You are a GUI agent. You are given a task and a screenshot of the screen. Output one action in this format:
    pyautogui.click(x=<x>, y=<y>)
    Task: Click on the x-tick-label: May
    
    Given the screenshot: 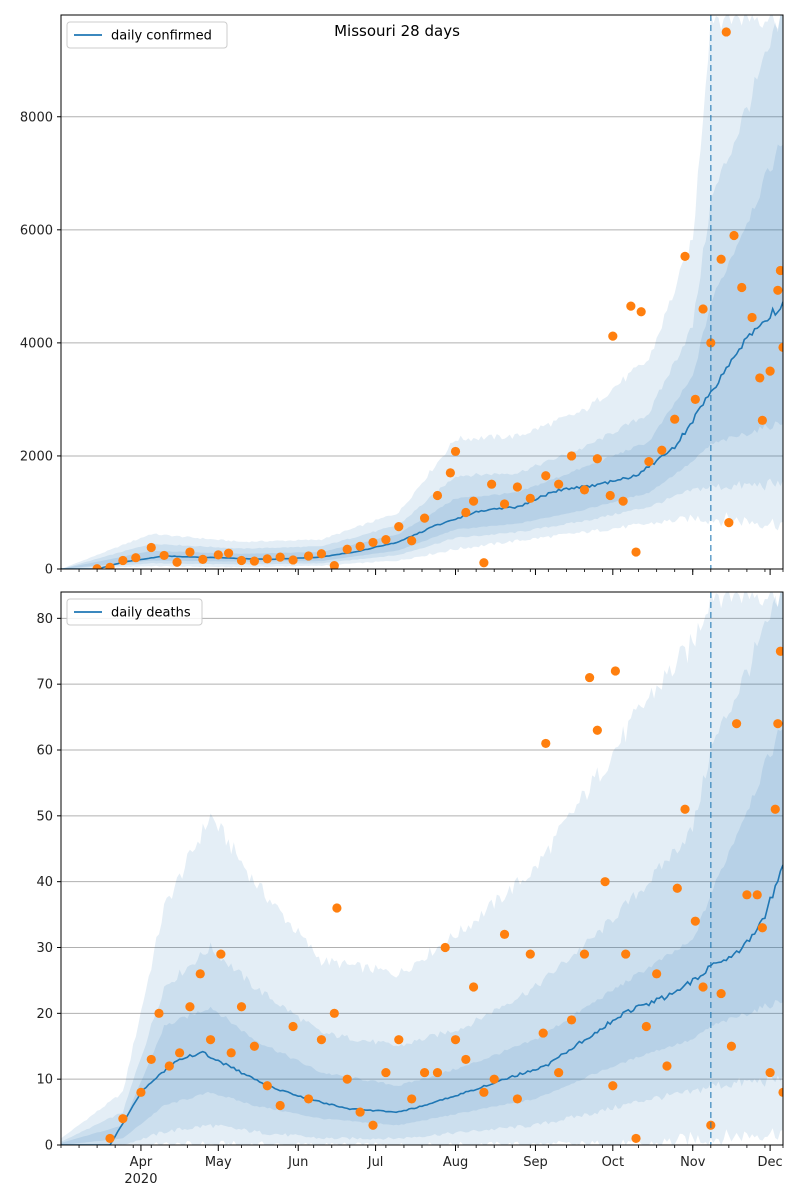 What is the action you would take?
    pyautogui.click(x=218, y=1162)
    